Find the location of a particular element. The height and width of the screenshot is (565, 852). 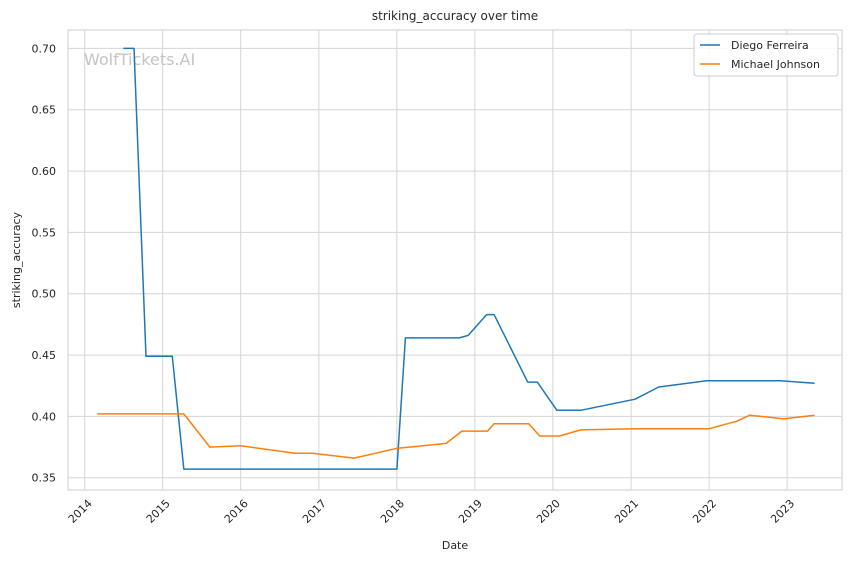

y-tick-label: 0.65 is located at coordinates (44, 110).